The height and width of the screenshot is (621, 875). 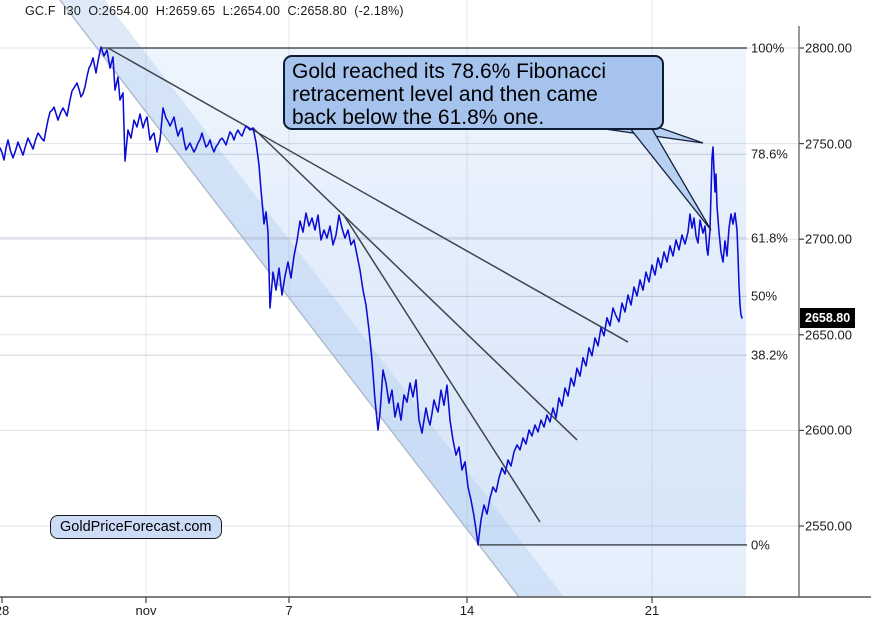 What do you see at coordinates (828, 48) in the screenshot?
I see `price-axis-label: 2800.00` at bounding box center [828, 48].